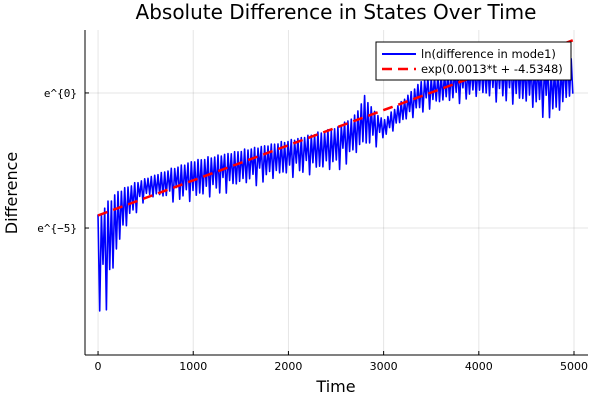  What do you see at coordinates (479, 366) in the screenshot?
I see `x-tick-label: 4000` at bounding box center [479, 366].